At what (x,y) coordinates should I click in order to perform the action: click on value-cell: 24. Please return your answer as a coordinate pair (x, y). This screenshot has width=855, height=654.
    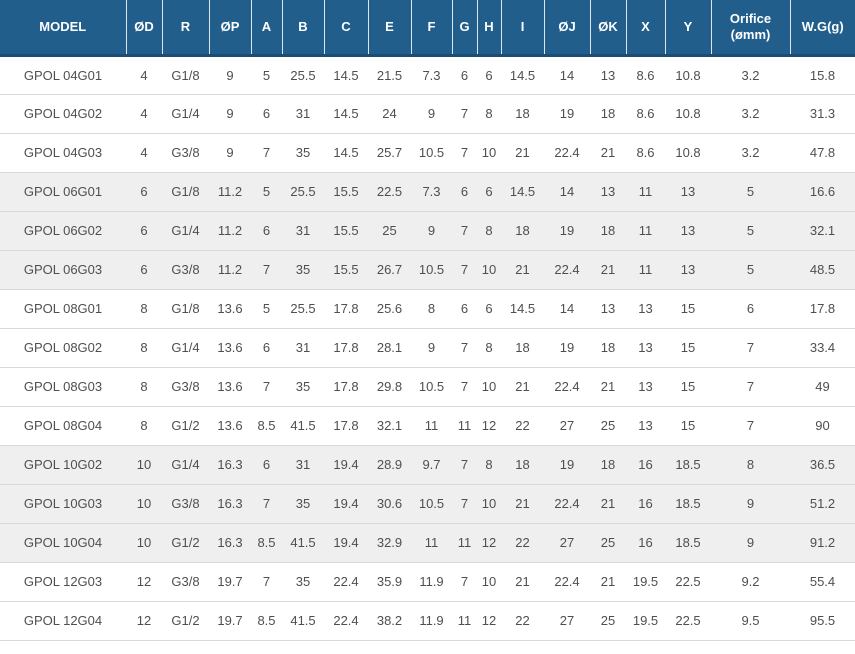
    Looking at the image, I should click on (389, 114).